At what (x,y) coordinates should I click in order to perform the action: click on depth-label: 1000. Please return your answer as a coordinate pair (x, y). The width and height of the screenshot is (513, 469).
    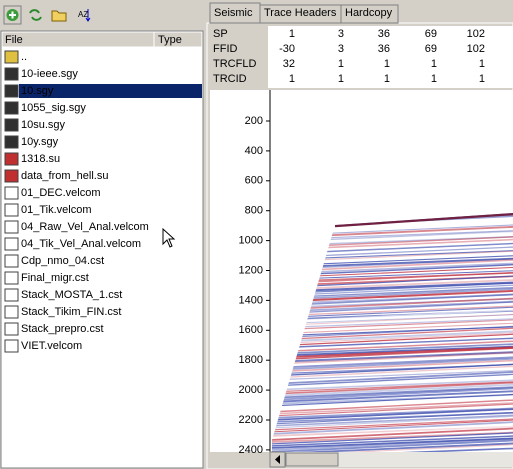
    Looking at the image, I should click on (251, 241).